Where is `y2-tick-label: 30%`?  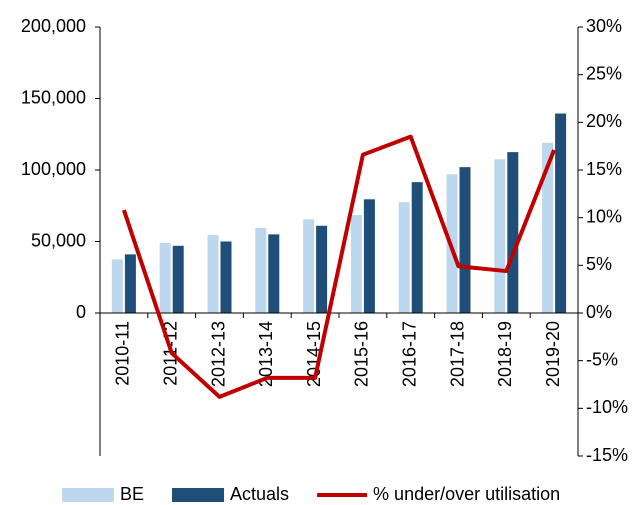
y2-tick-label: 30% is located at coordinates (604, 26).